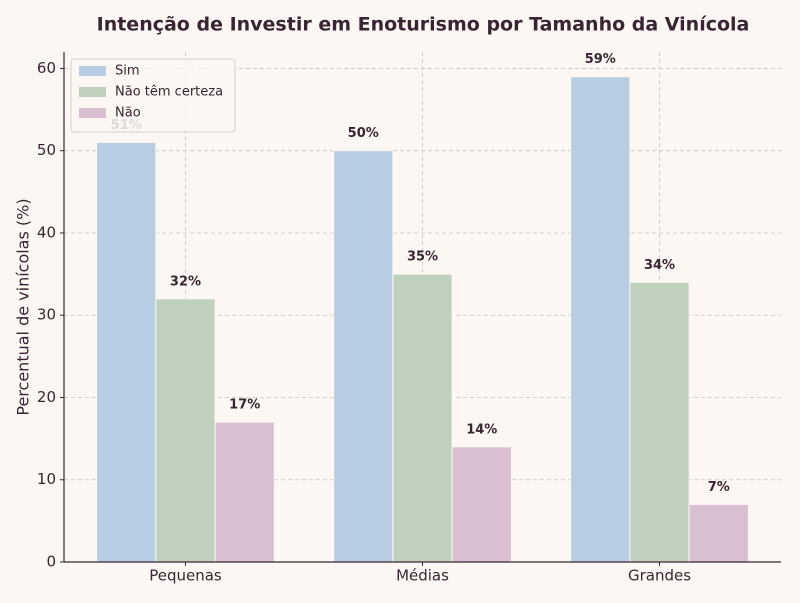  Describe the element at coordinates (481, 429) in the screenshot. I see `value-label: 14%` at that location.